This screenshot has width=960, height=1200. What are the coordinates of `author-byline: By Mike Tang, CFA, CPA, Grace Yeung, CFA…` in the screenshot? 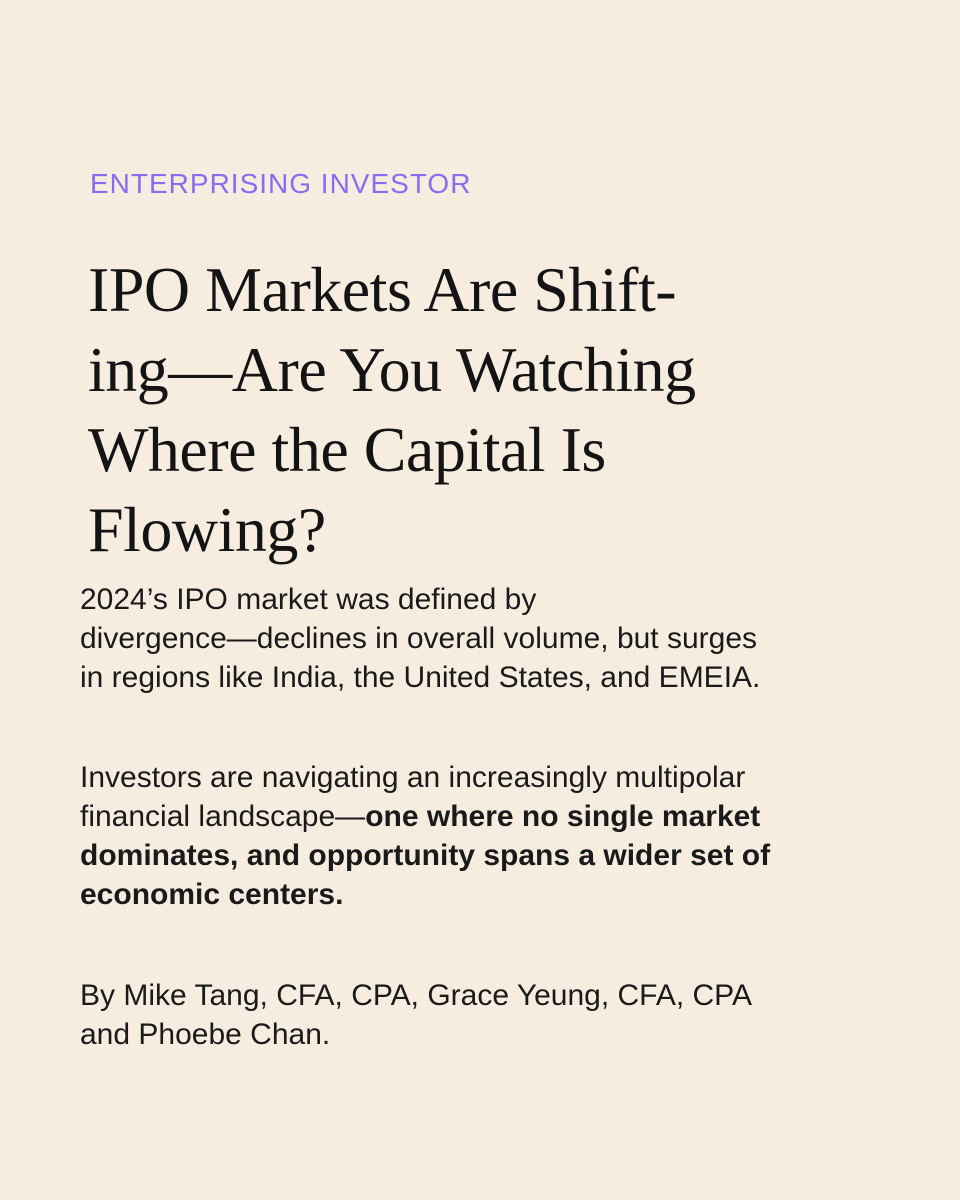 It's located at (416, 1015).